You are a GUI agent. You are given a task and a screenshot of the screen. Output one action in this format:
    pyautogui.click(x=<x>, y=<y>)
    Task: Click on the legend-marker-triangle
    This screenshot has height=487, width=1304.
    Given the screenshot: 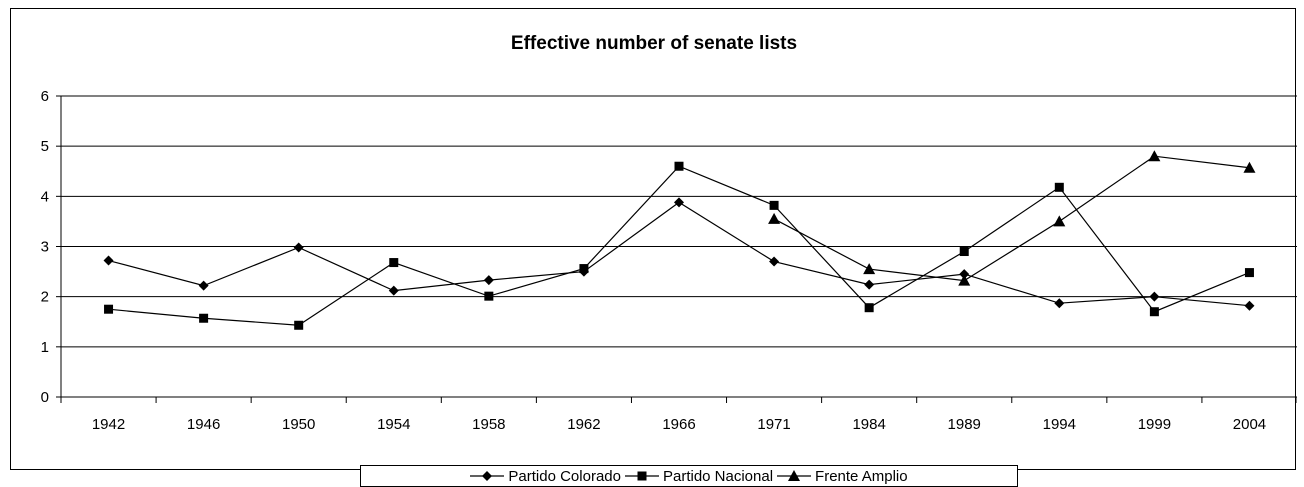 What is the action you would take?
    pyautogui.click(x=794, y=475)
    